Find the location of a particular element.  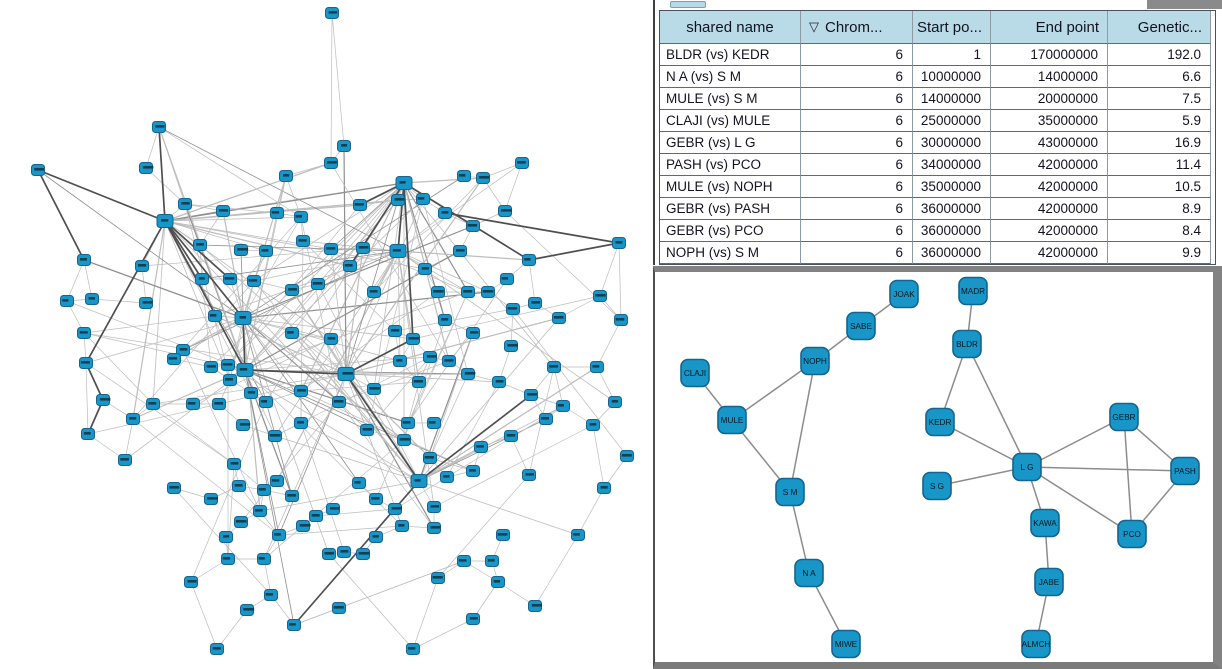

table-cell: 9.9 is located at coordinates (1159, 253).